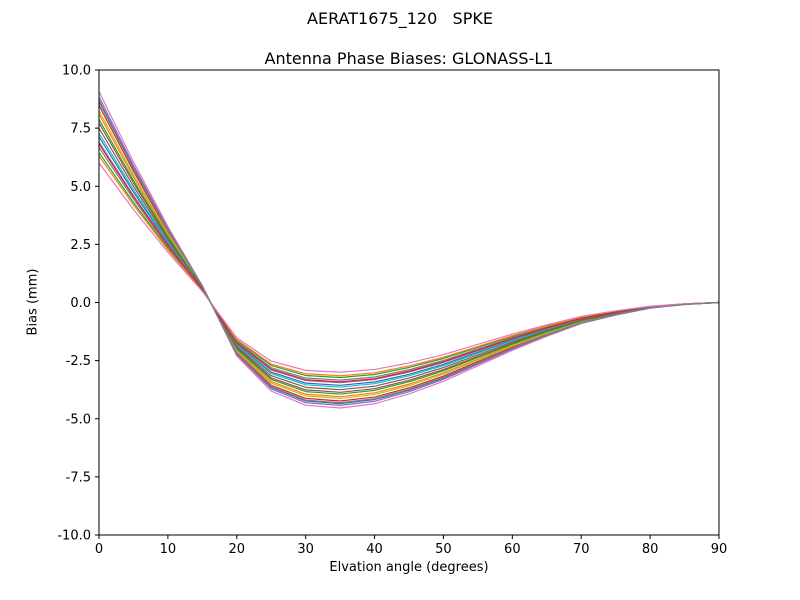 The width and height of the screenshot is (800, 600). I want to click on y-tick-label: 5.0, so click(80, 187).